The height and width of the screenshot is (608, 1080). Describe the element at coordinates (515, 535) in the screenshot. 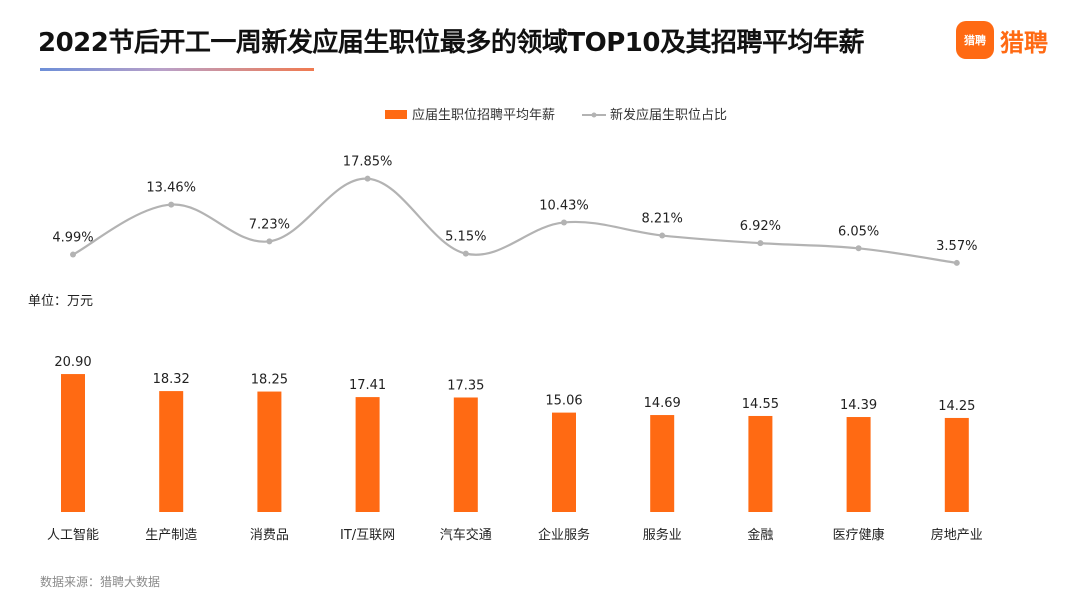

I see `category-axis: 人工智能 生产制造 消费品 IT/互联网 汽车交通 企业服务 服务业 金融 医疗健康 房地产业` at that location.